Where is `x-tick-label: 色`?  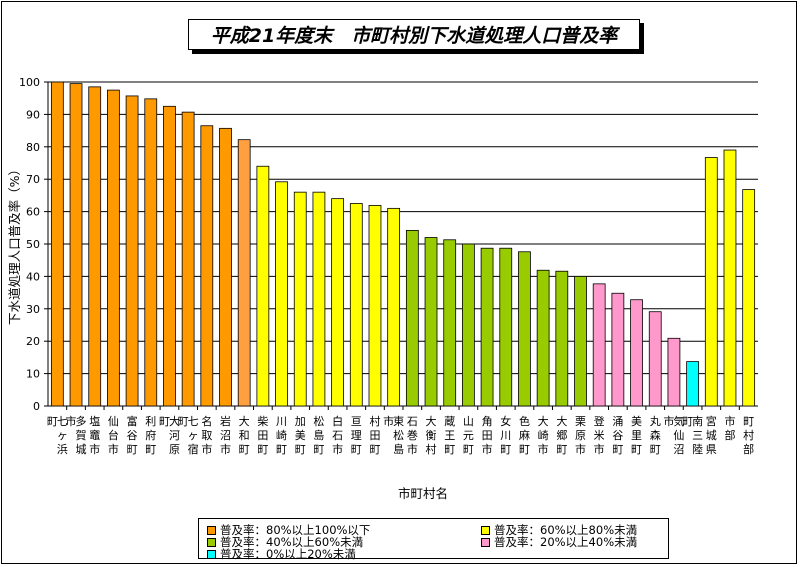
x-tick-label: 色 is located at coordinates (524, 421).